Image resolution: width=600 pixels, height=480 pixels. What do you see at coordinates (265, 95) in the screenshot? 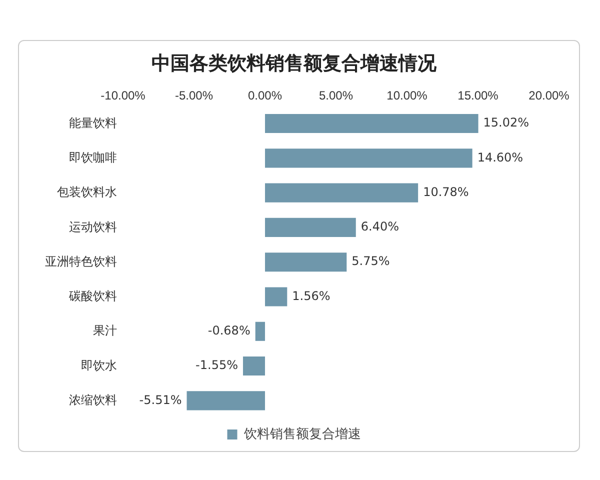
I see `x-tick-label: 0.00%` at bounding box center [265, 95].